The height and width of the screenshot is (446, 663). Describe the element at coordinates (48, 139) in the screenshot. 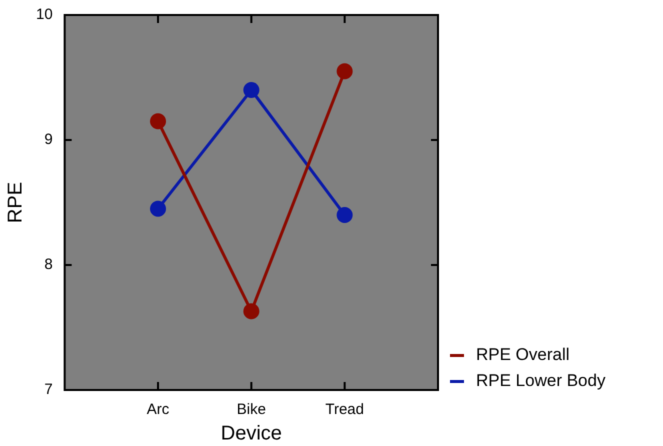

I see `y-tick-label: 9` at that location.